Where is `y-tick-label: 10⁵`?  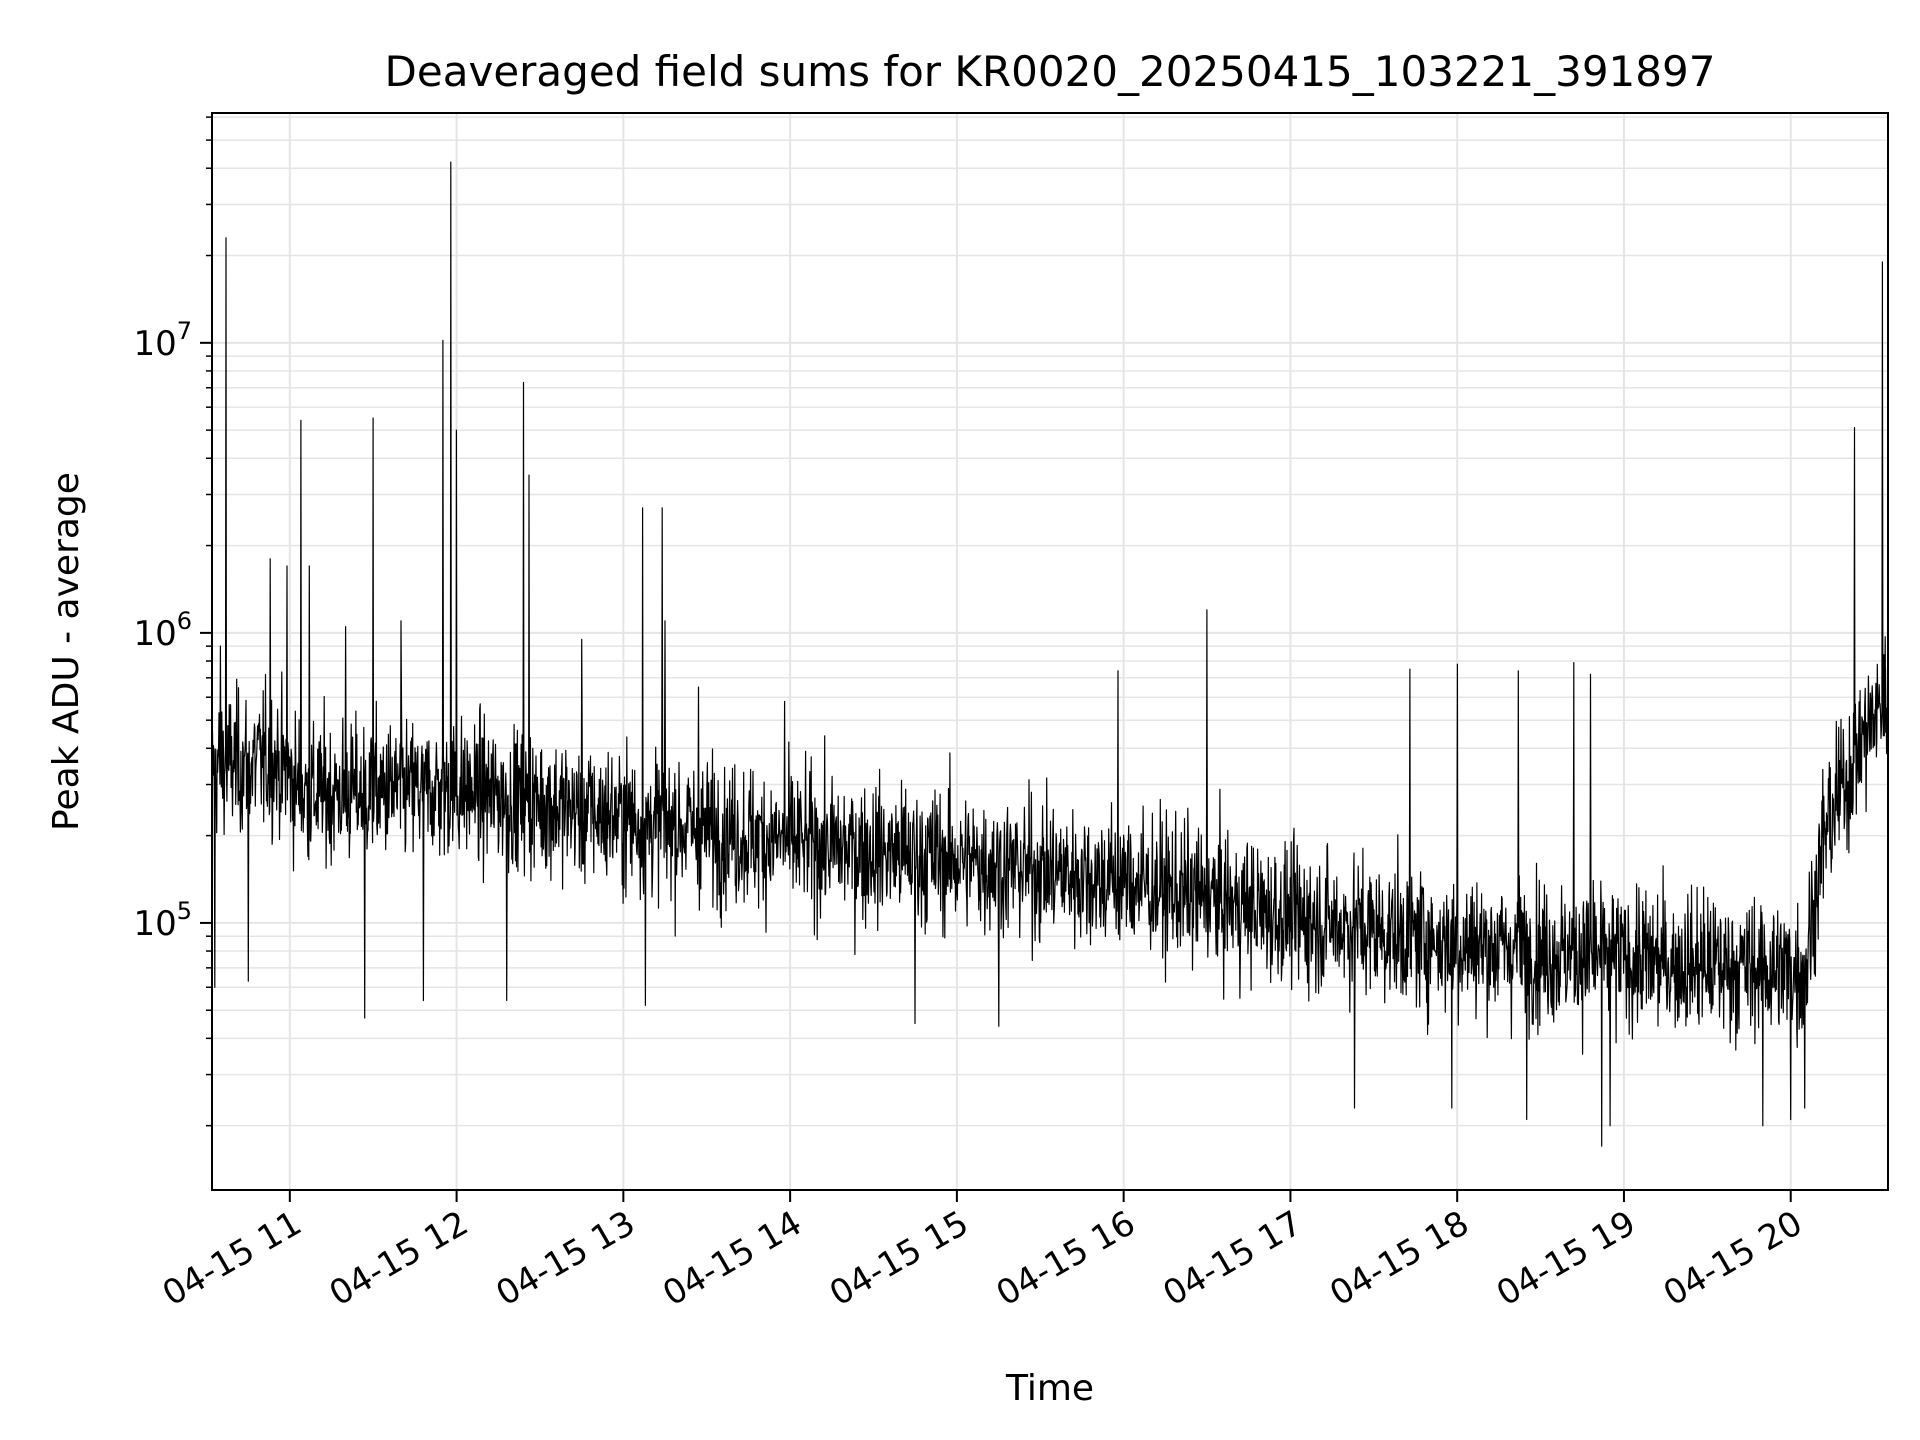
y-tick-label: 10⁵ is located at coordinates (162, 920).